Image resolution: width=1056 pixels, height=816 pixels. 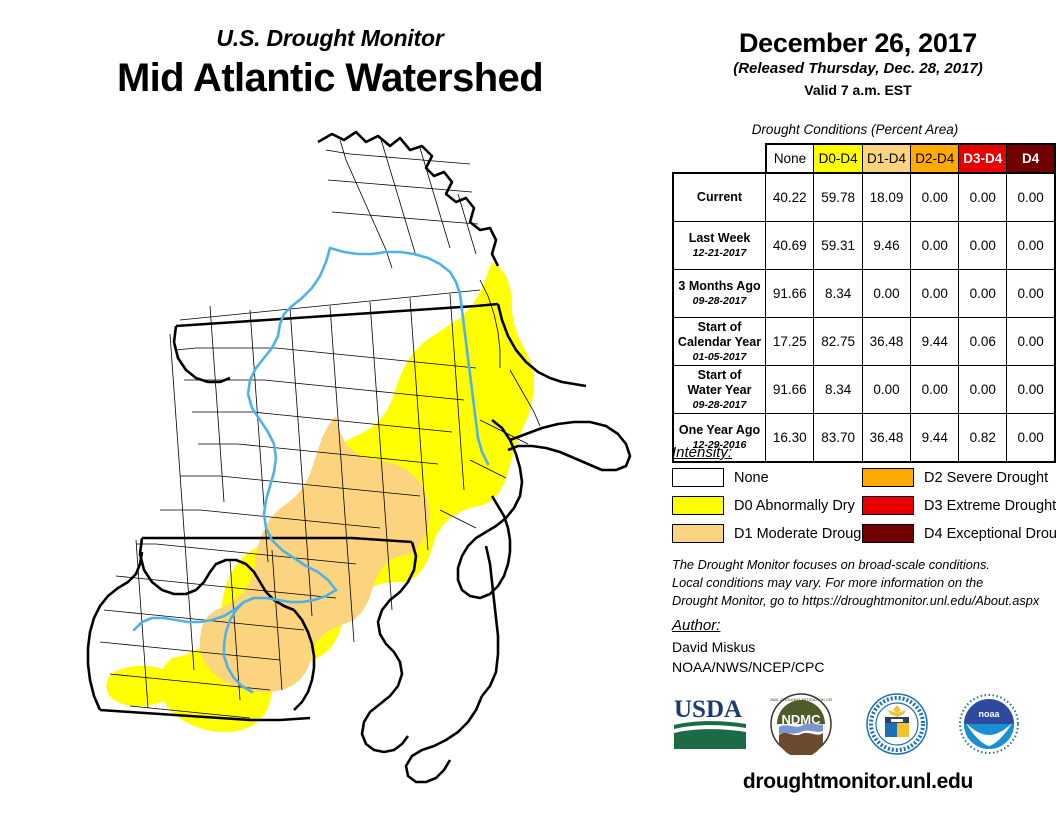 I want to click on table-cell-value: 59.78, so click(x=838, y=197).